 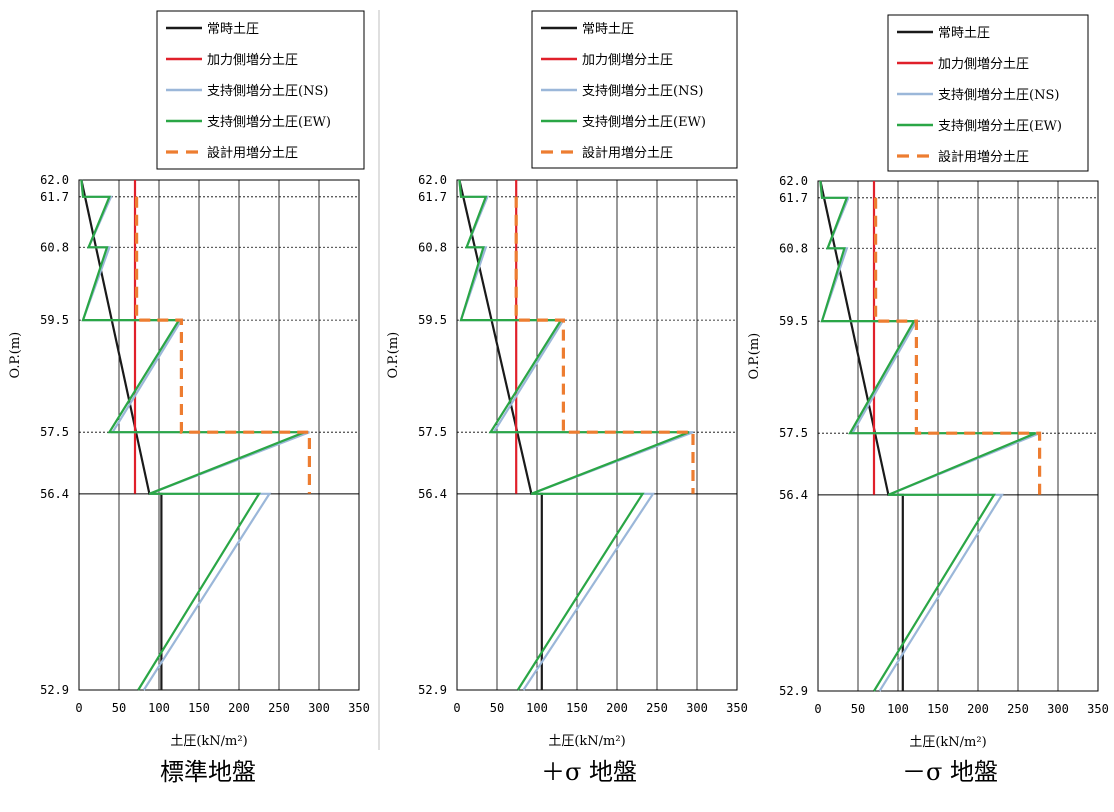 I want to click on chart-title: ＋σ 地盤, so click(x=589, y=772).